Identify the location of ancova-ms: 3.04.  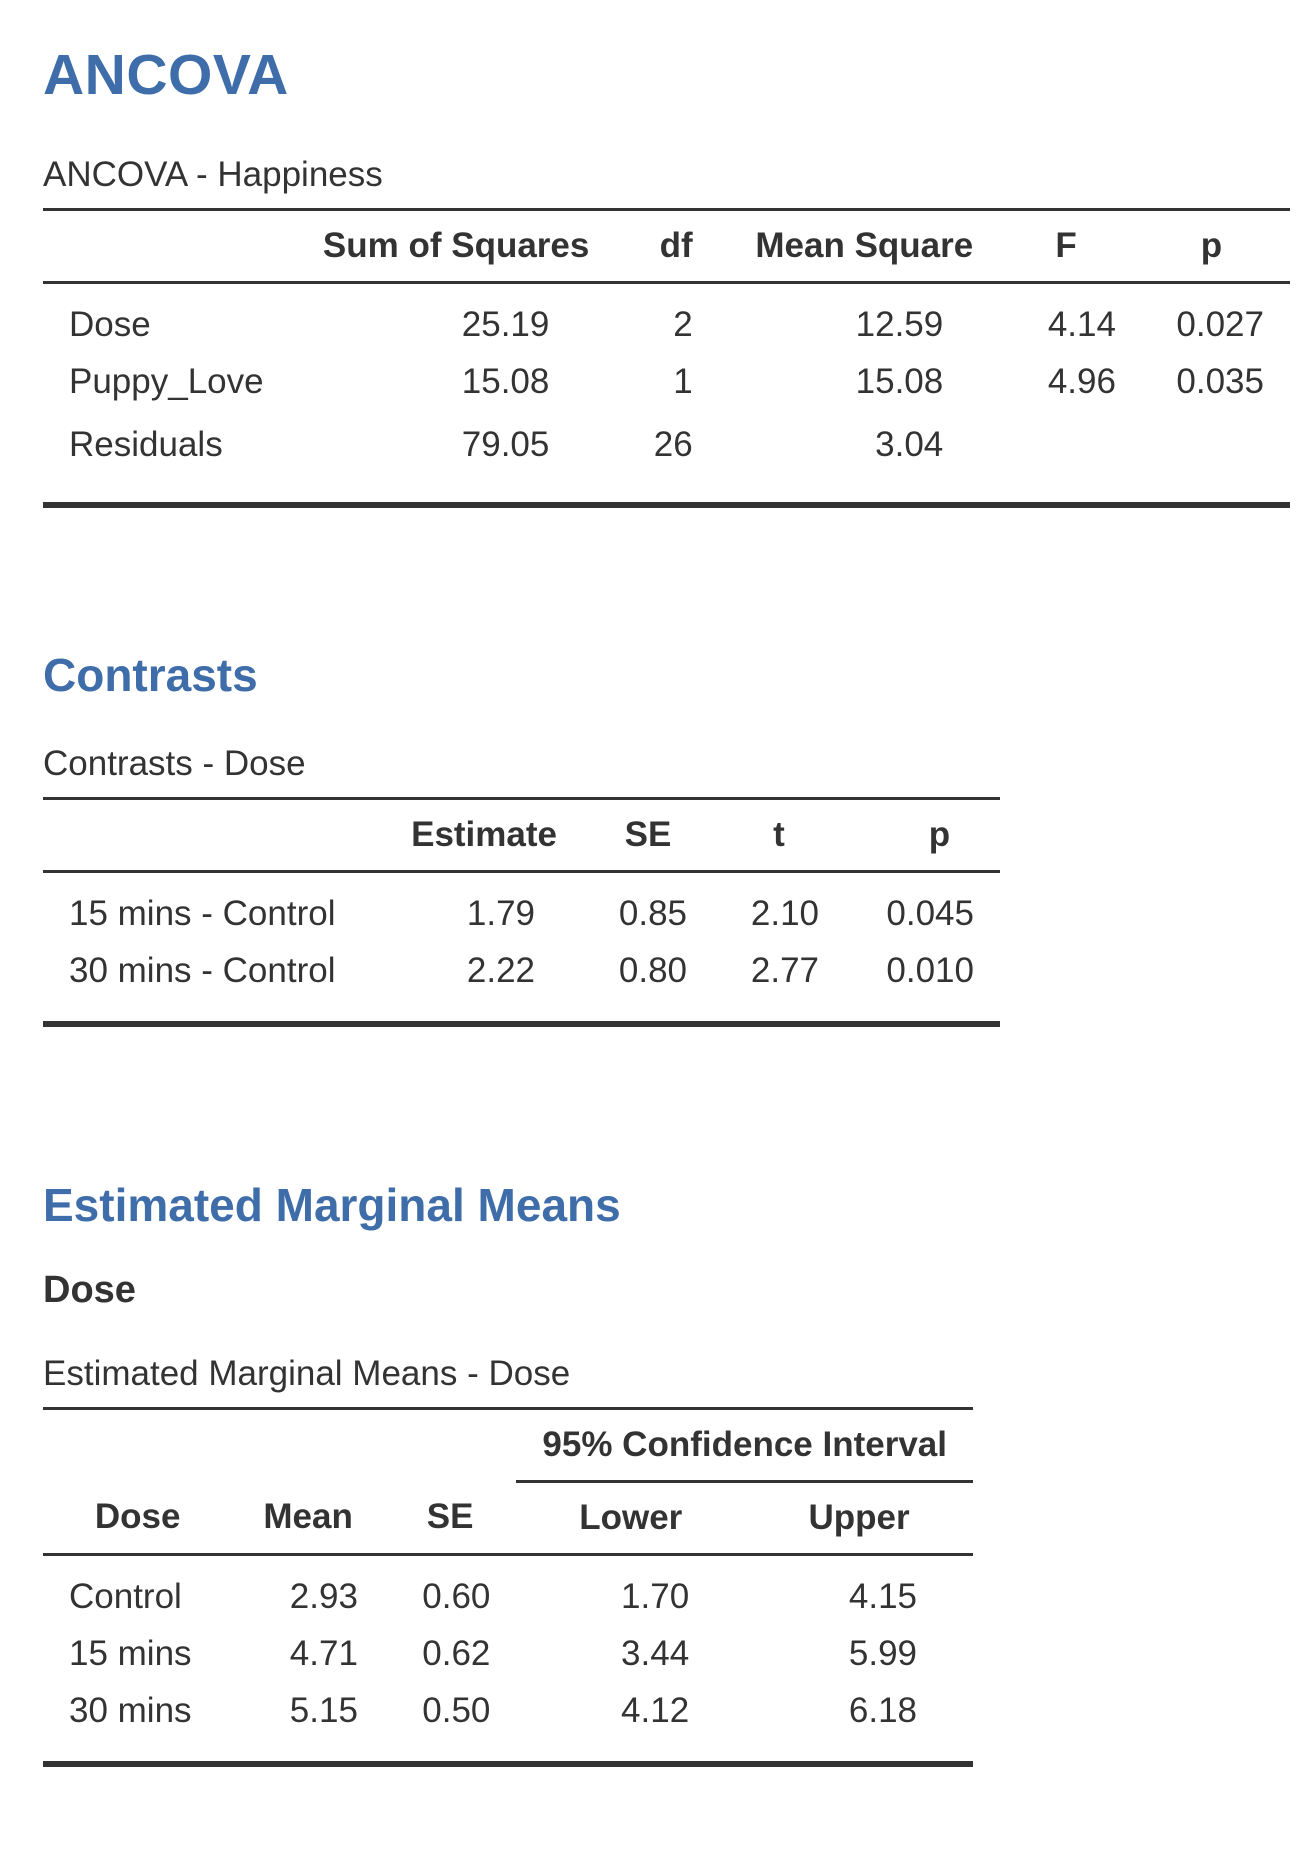
(909, 444).